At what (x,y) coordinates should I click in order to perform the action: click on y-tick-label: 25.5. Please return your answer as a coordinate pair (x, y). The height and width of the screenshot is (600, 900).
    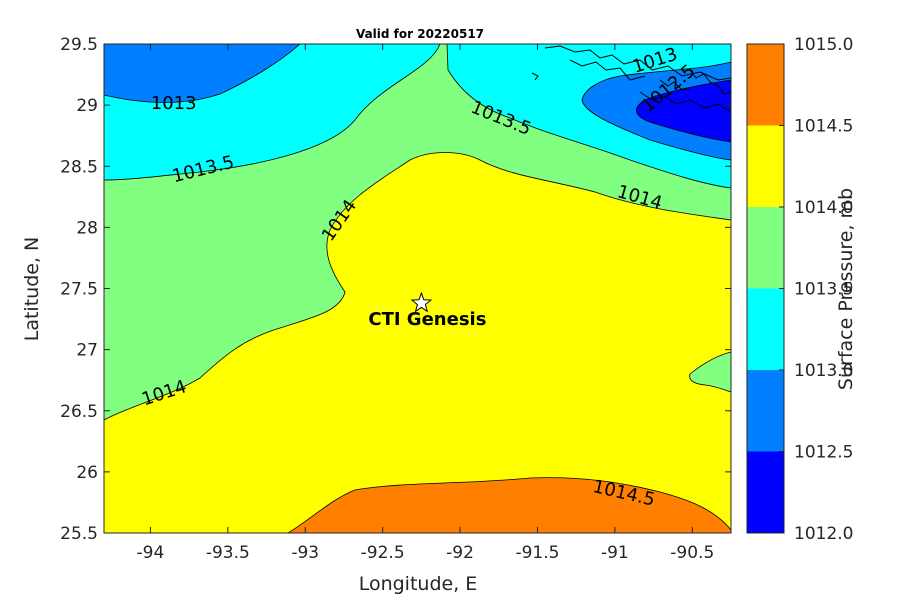
    Looking at the image, I should click on (79, 534).